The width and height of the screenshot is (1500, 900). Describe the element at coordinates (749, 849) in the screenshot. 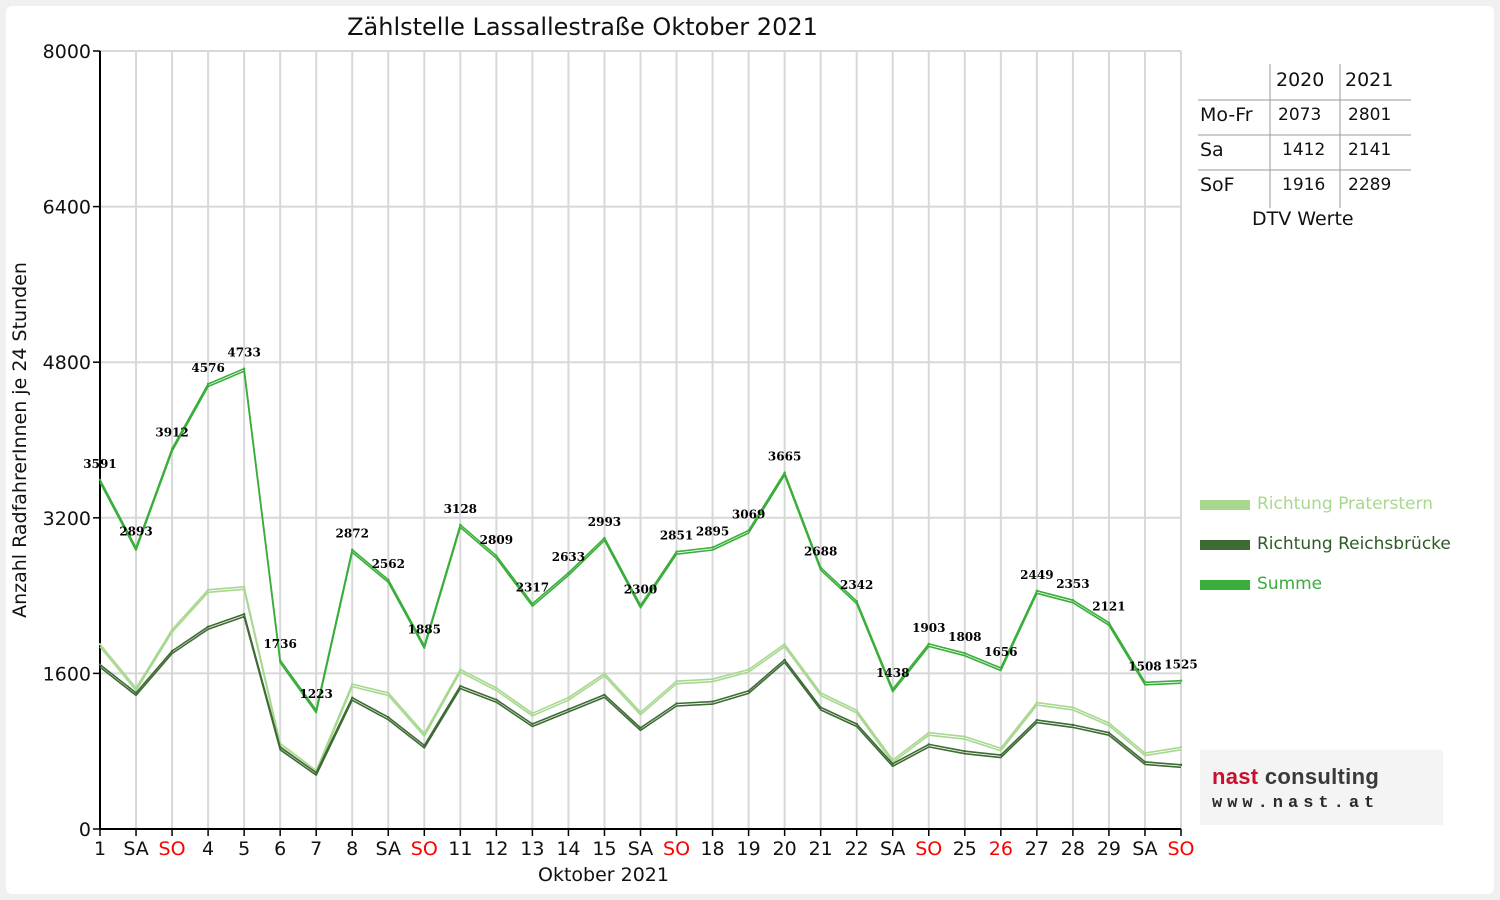

I see `x-tick-label: 19` at that location.